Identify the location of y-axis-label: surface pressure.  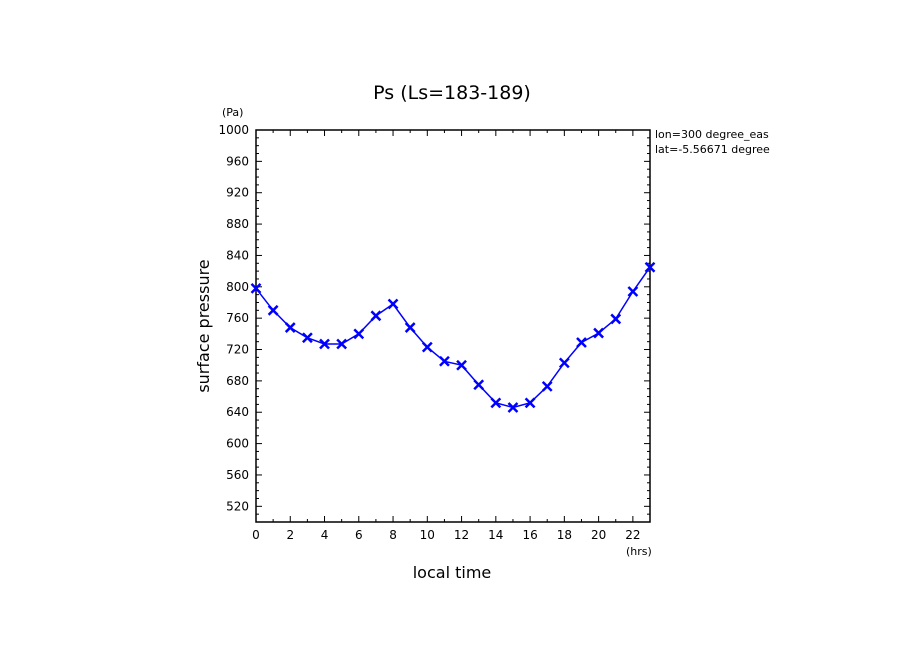
(203, 325).